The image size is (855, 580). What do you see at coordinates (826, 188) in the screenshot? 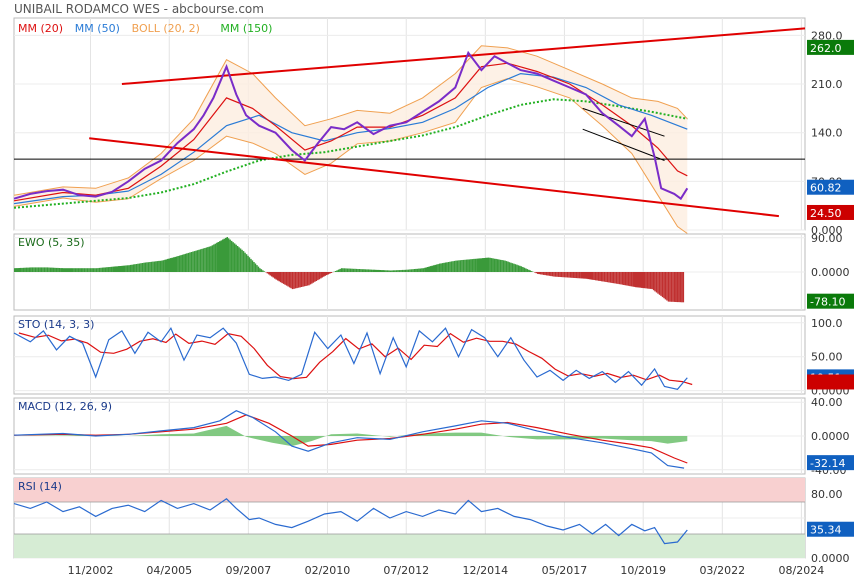
I see `price-badge-value: 60.82` at bounding box center [826, 188].